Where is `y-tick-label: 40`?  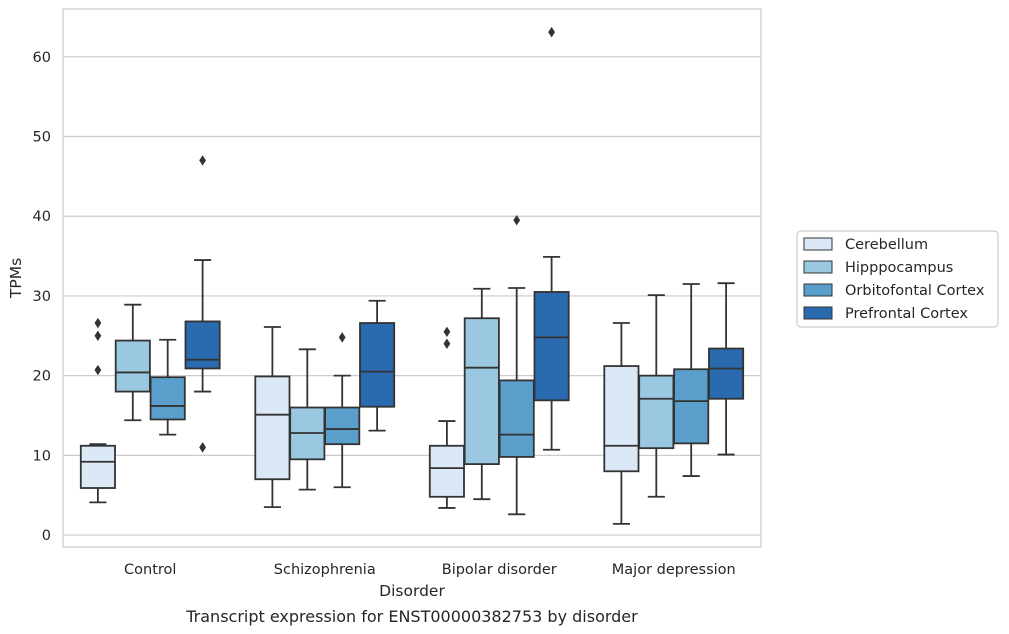 y-tick-label: 40 is located at coordinates (42, 217).